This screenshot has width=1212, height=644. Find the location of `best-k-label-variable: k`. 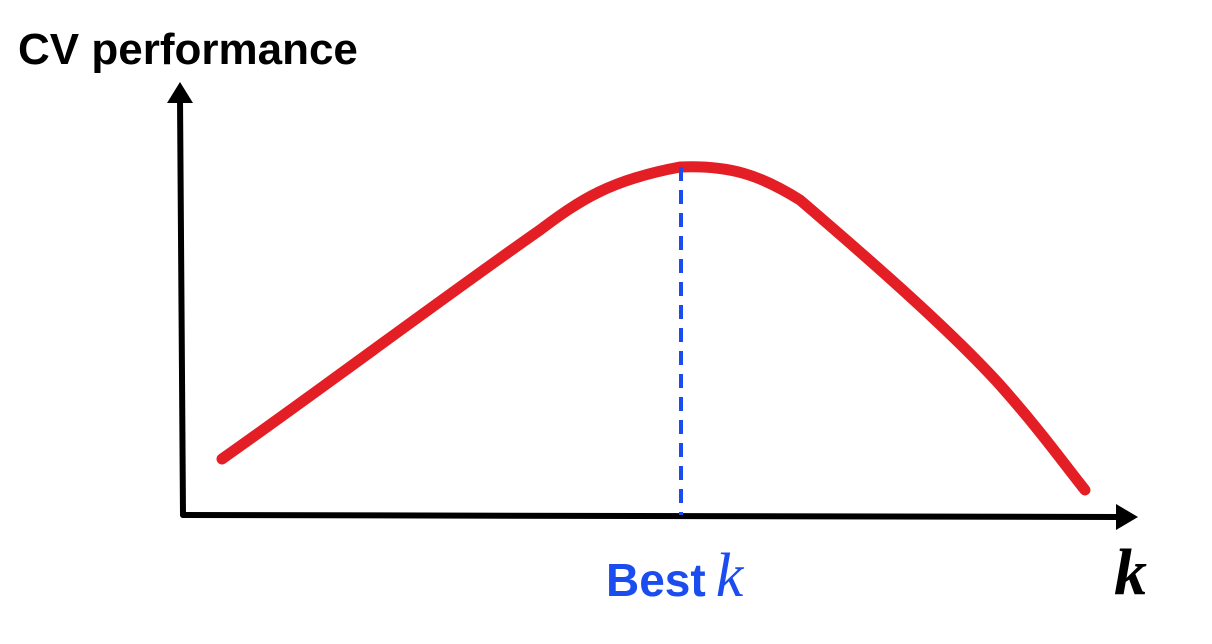

best-k-label-variable: k is located at coordinates (729, 576).